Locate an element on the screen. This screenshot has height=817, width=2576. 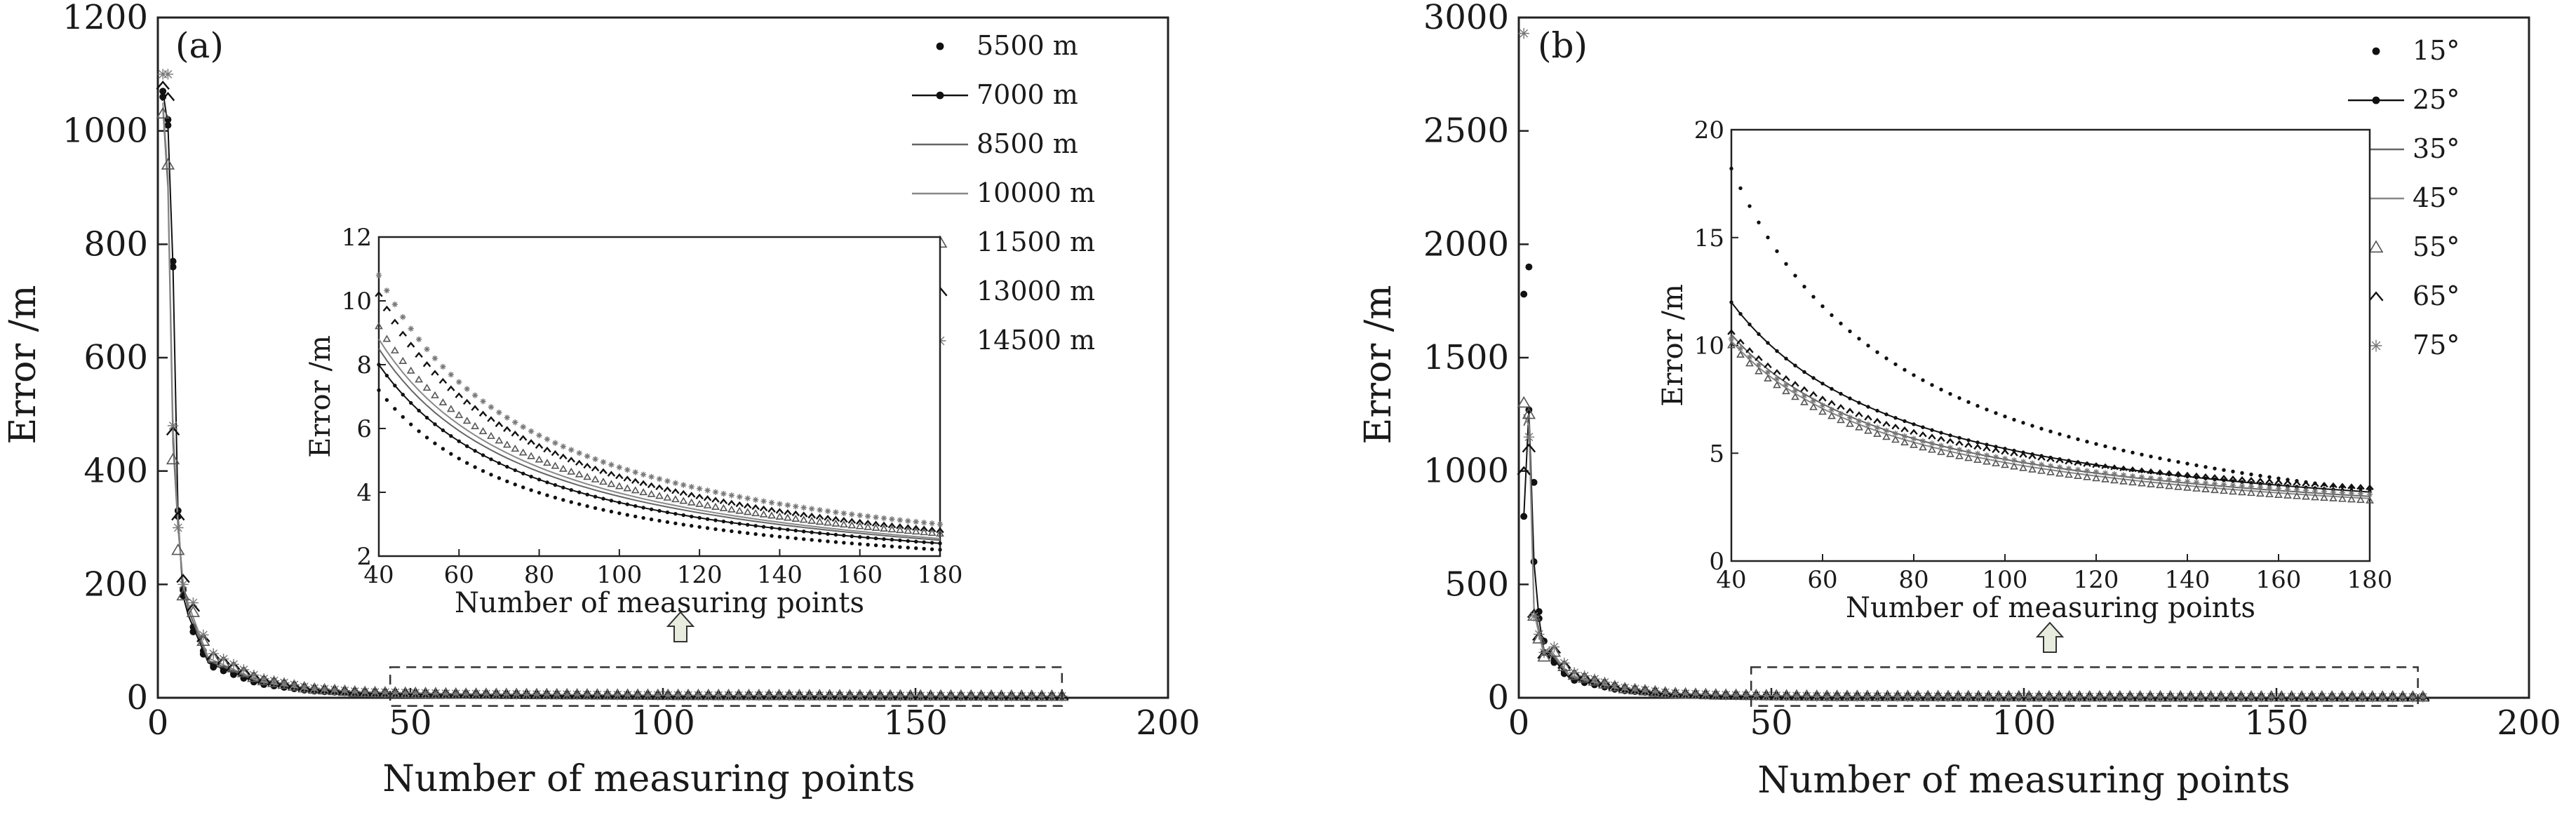
panel-b-series-5-point is located at coordinates (1534, 614).